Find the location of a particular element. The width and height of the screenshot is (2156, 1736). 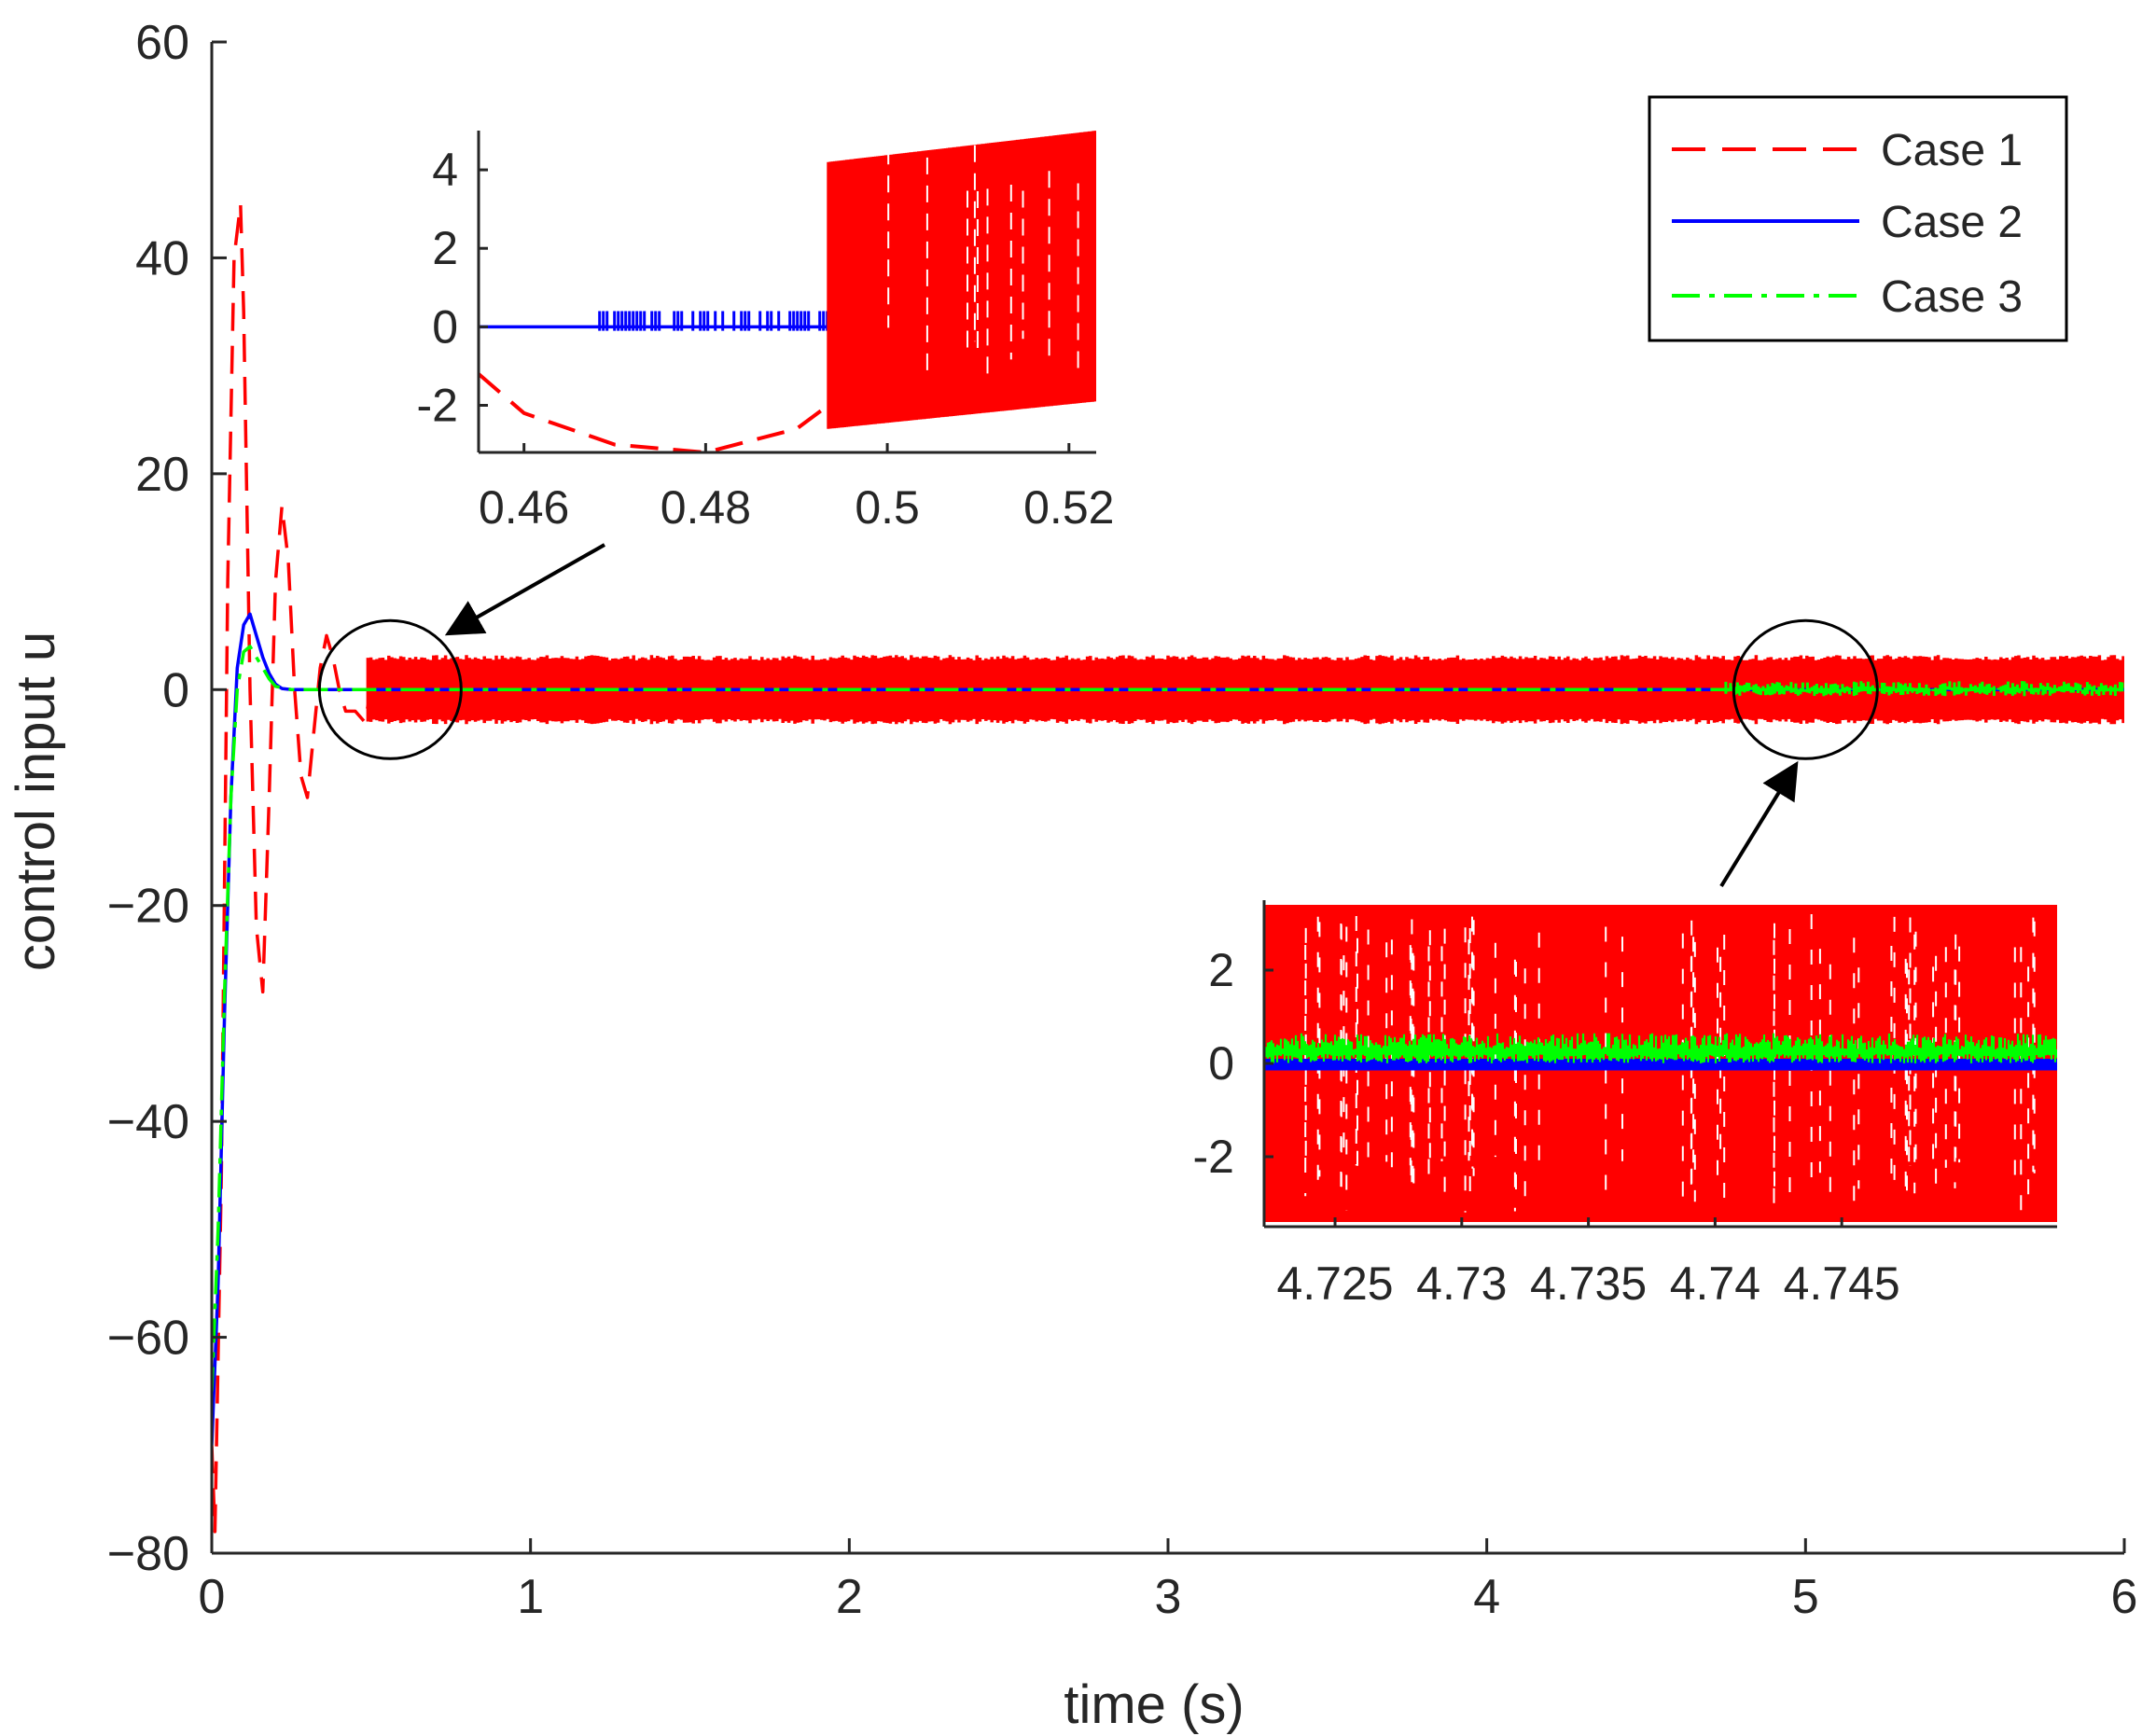

inset-1-y-tick-label: -2 is located at coordinates (437, 406).